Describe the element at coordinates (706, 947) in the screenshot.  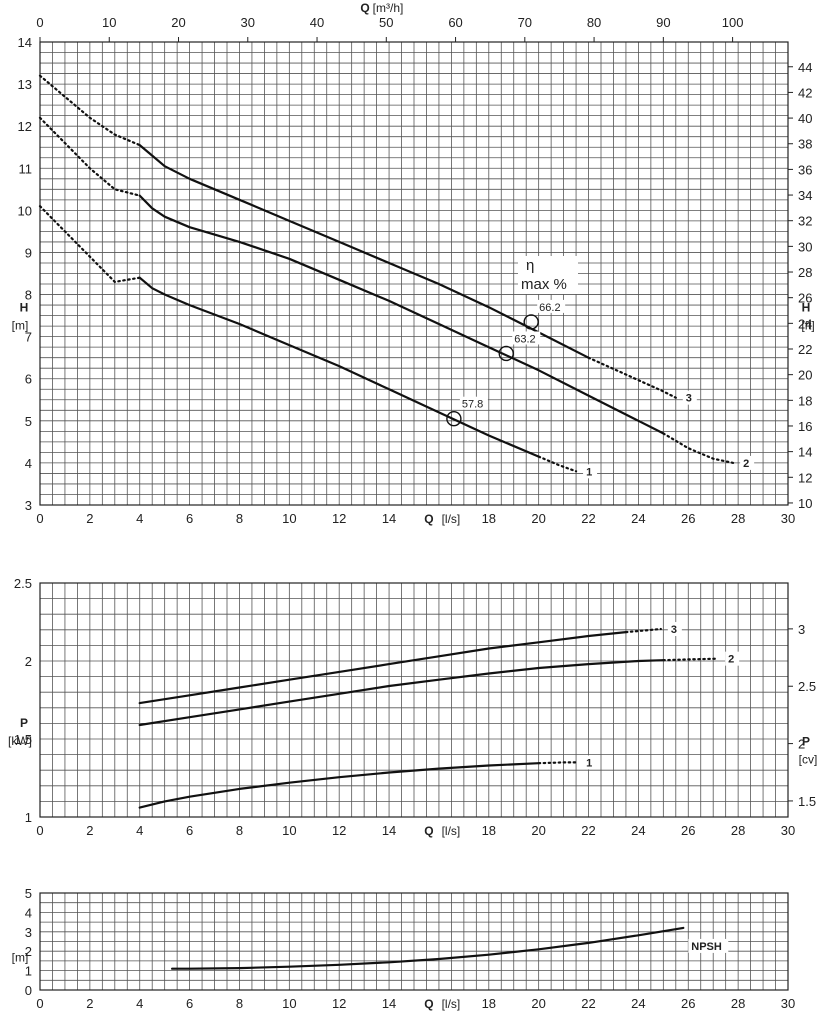
I see `series-label: NPSH` at that location.